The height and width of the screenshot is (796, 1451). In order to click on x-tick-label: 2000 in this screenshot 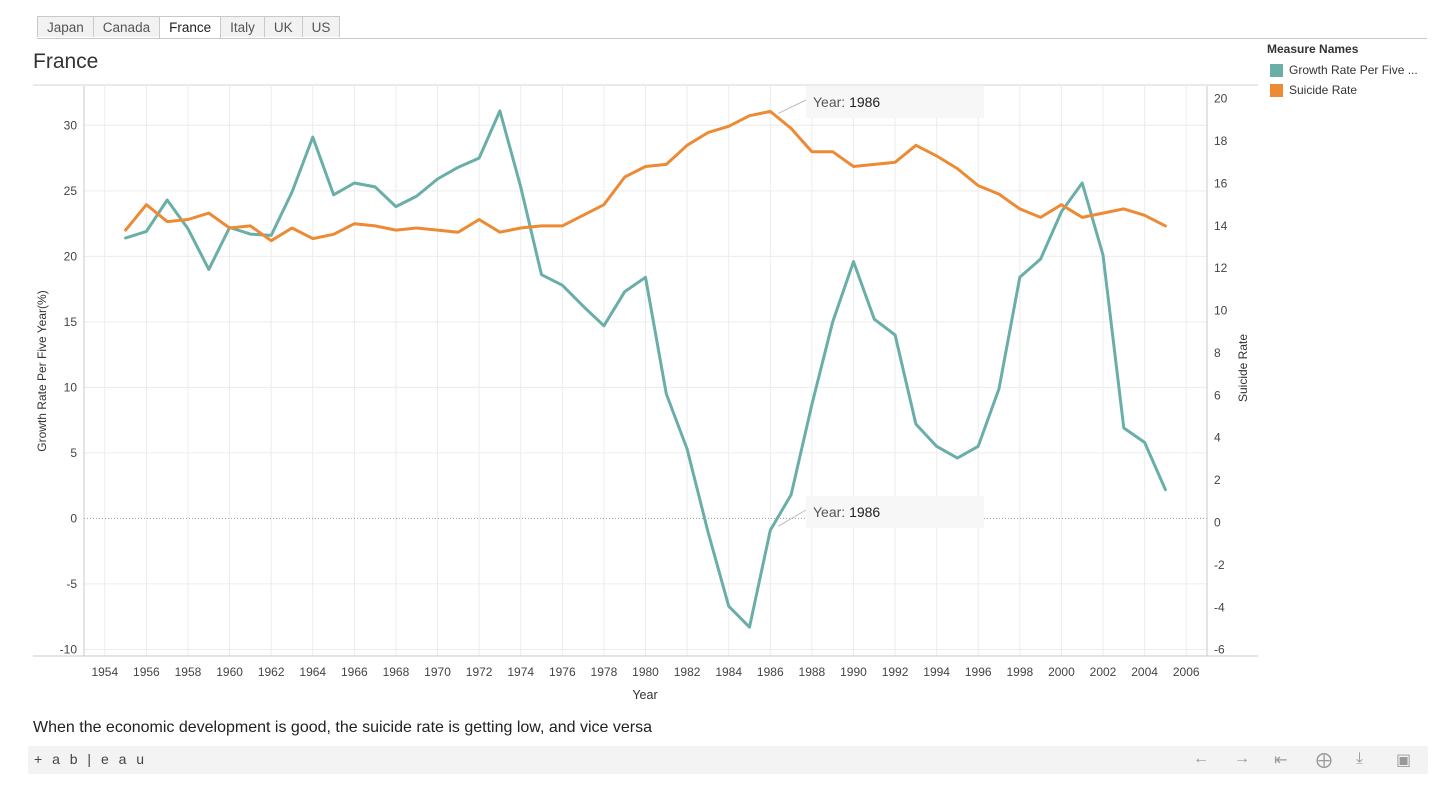, I will do `click(1061, 672)`.